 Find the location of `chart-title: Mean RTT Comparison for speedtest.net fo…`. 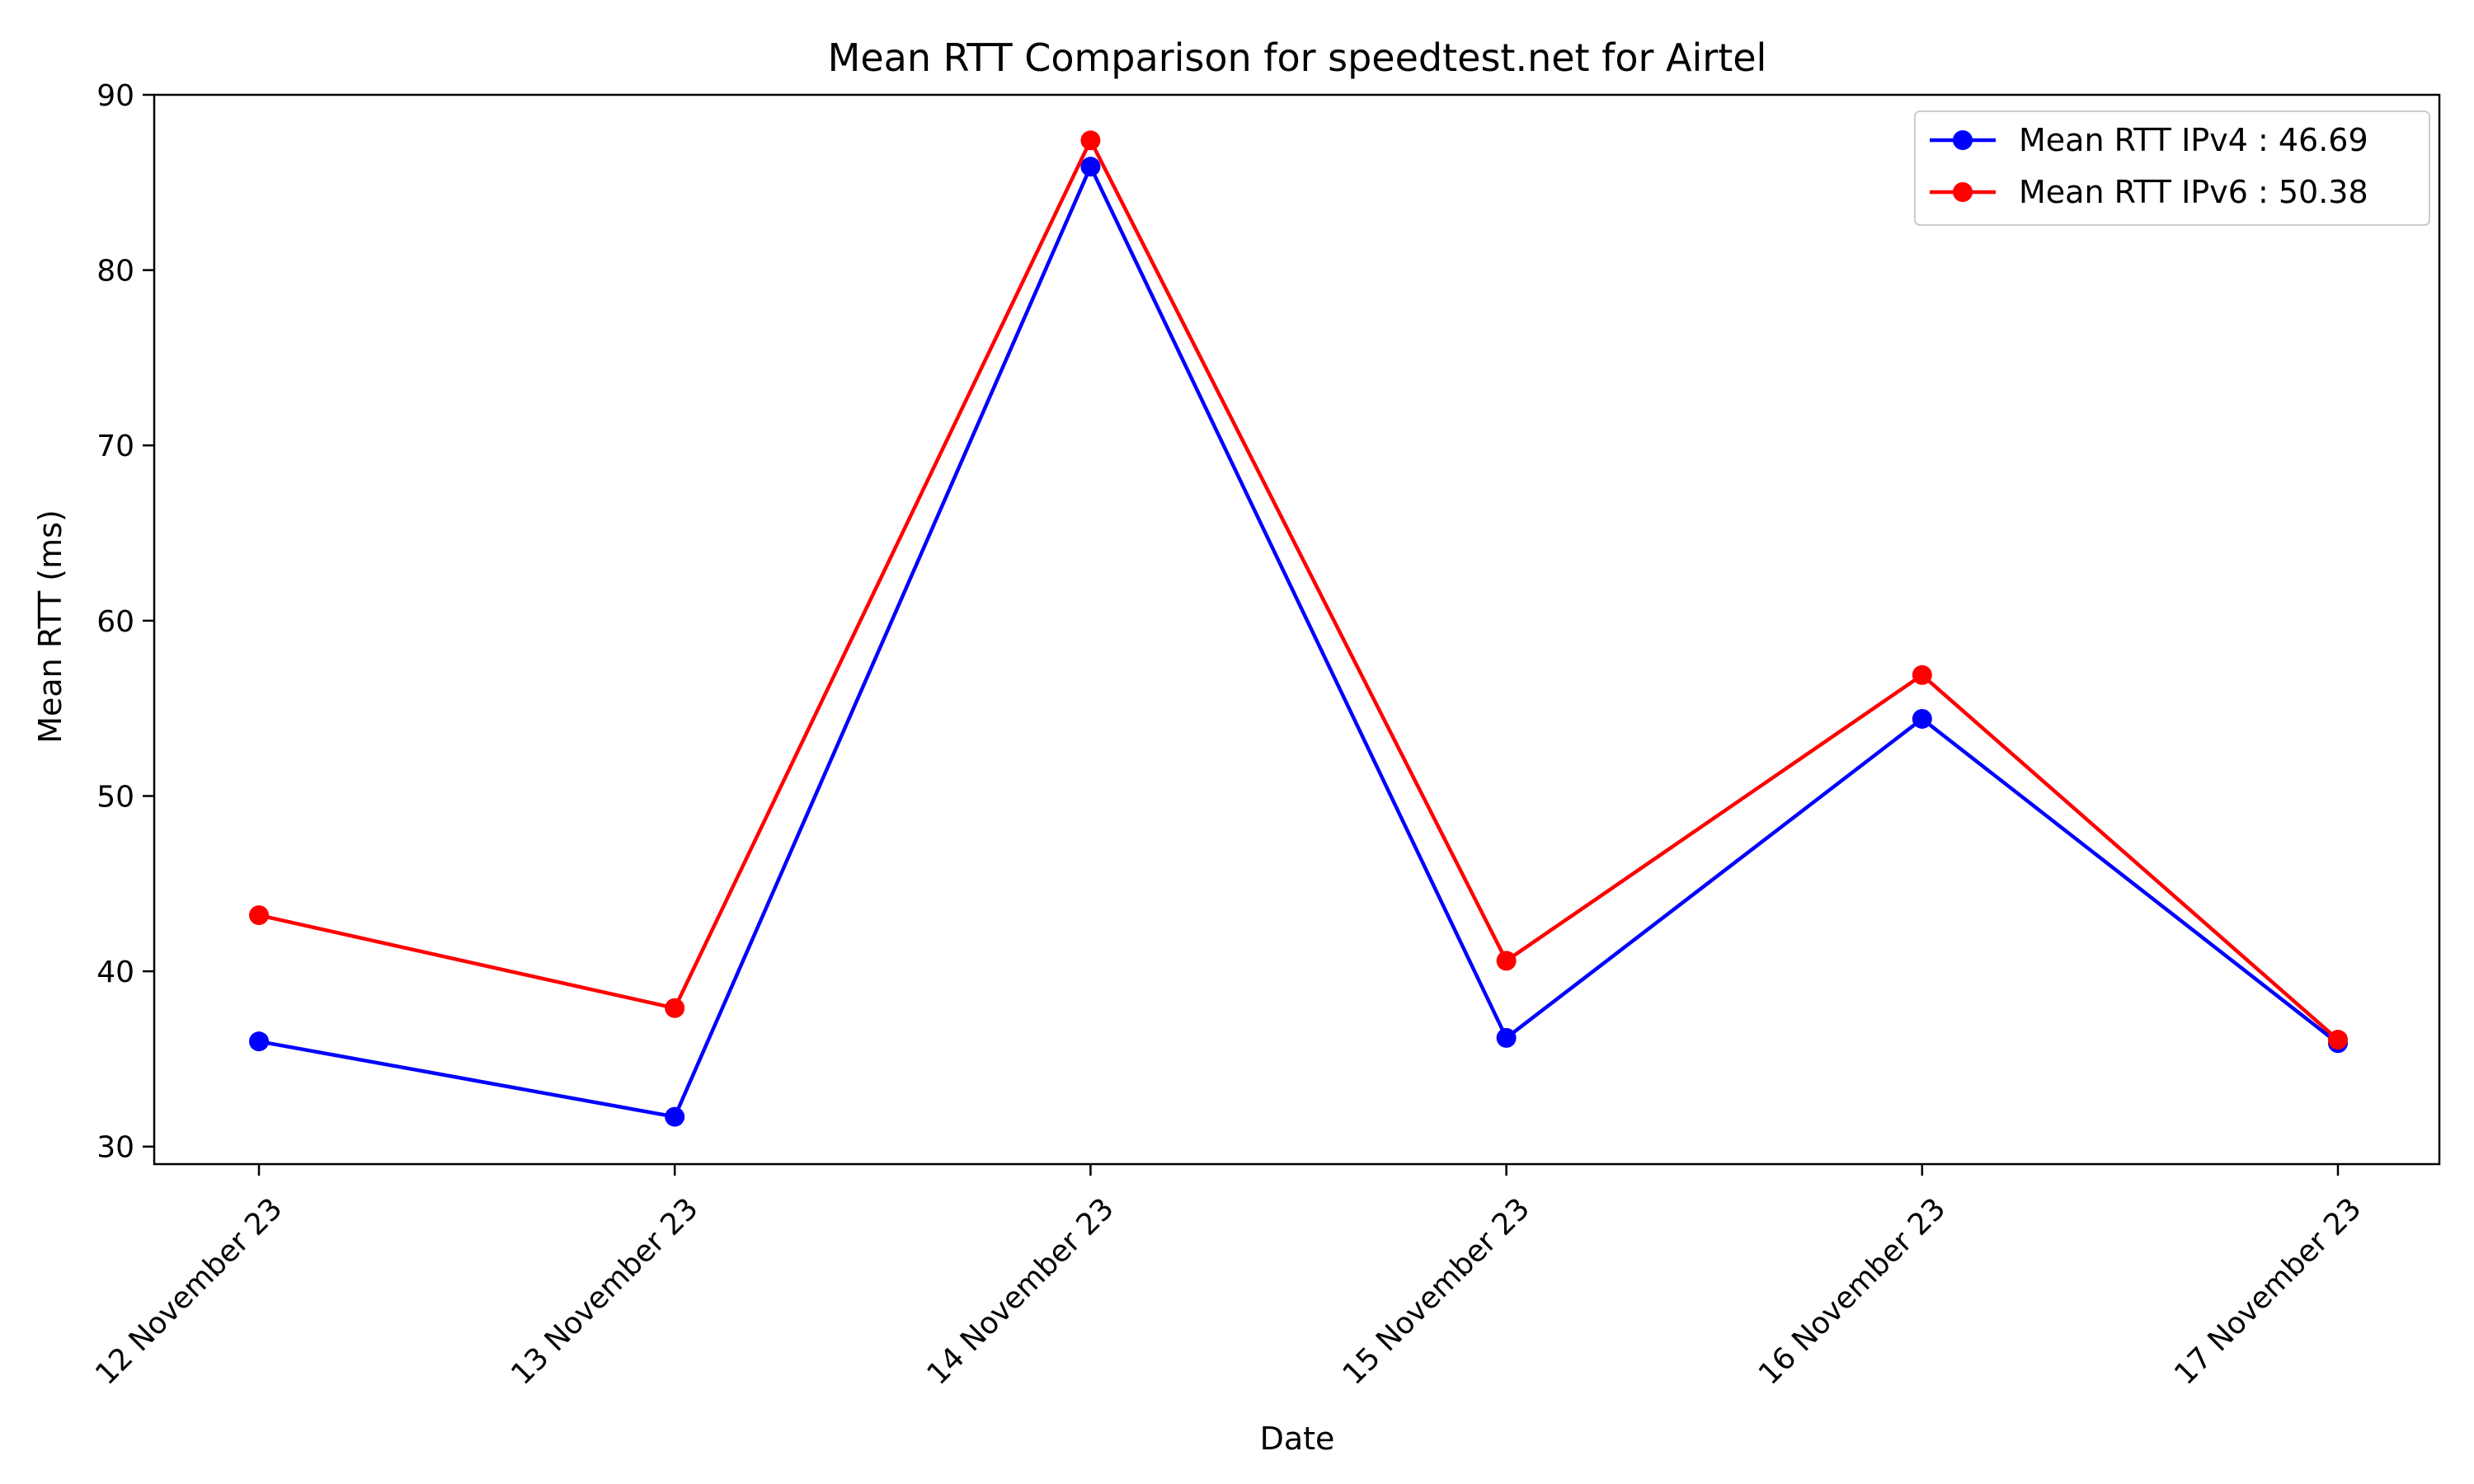

chart-title: Mean RTT Comparison for speedtest.net fo… is located at coordinates (1297, 58).